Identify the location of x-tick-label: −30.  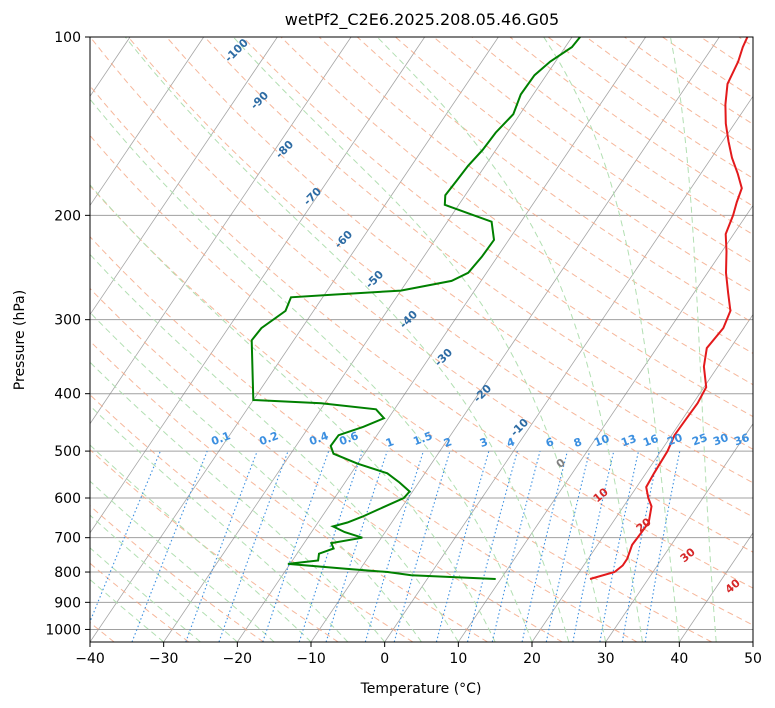
(164, 659).